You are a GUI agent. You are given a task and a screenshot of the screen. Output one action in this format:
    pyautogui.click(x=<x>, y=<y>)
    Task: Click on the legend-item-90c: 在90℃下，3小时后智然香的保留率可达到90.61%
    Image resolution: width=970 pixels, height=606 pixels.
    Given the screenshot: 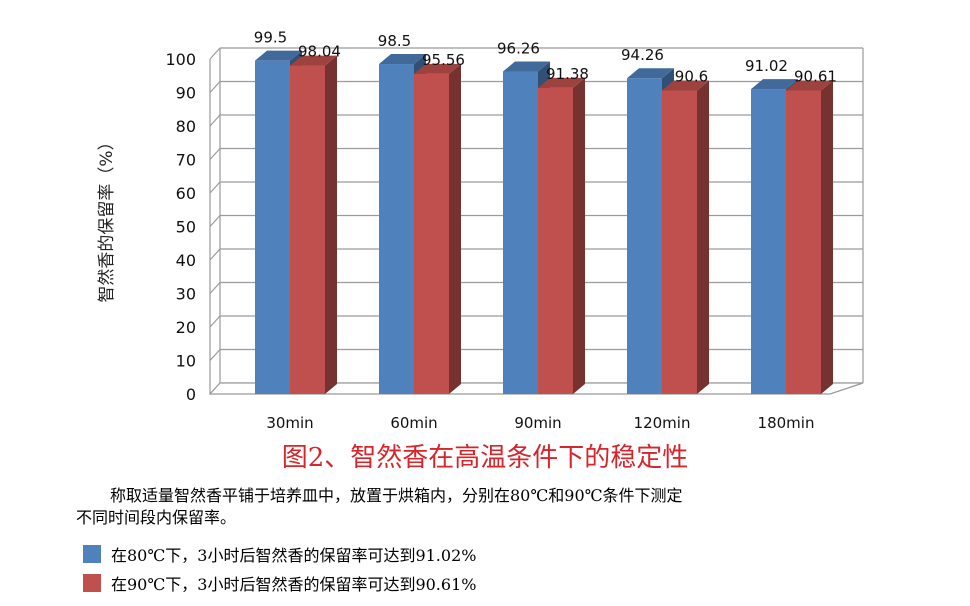 What is the action you would take?
    pyautogui.click(x=463, y=583)
    